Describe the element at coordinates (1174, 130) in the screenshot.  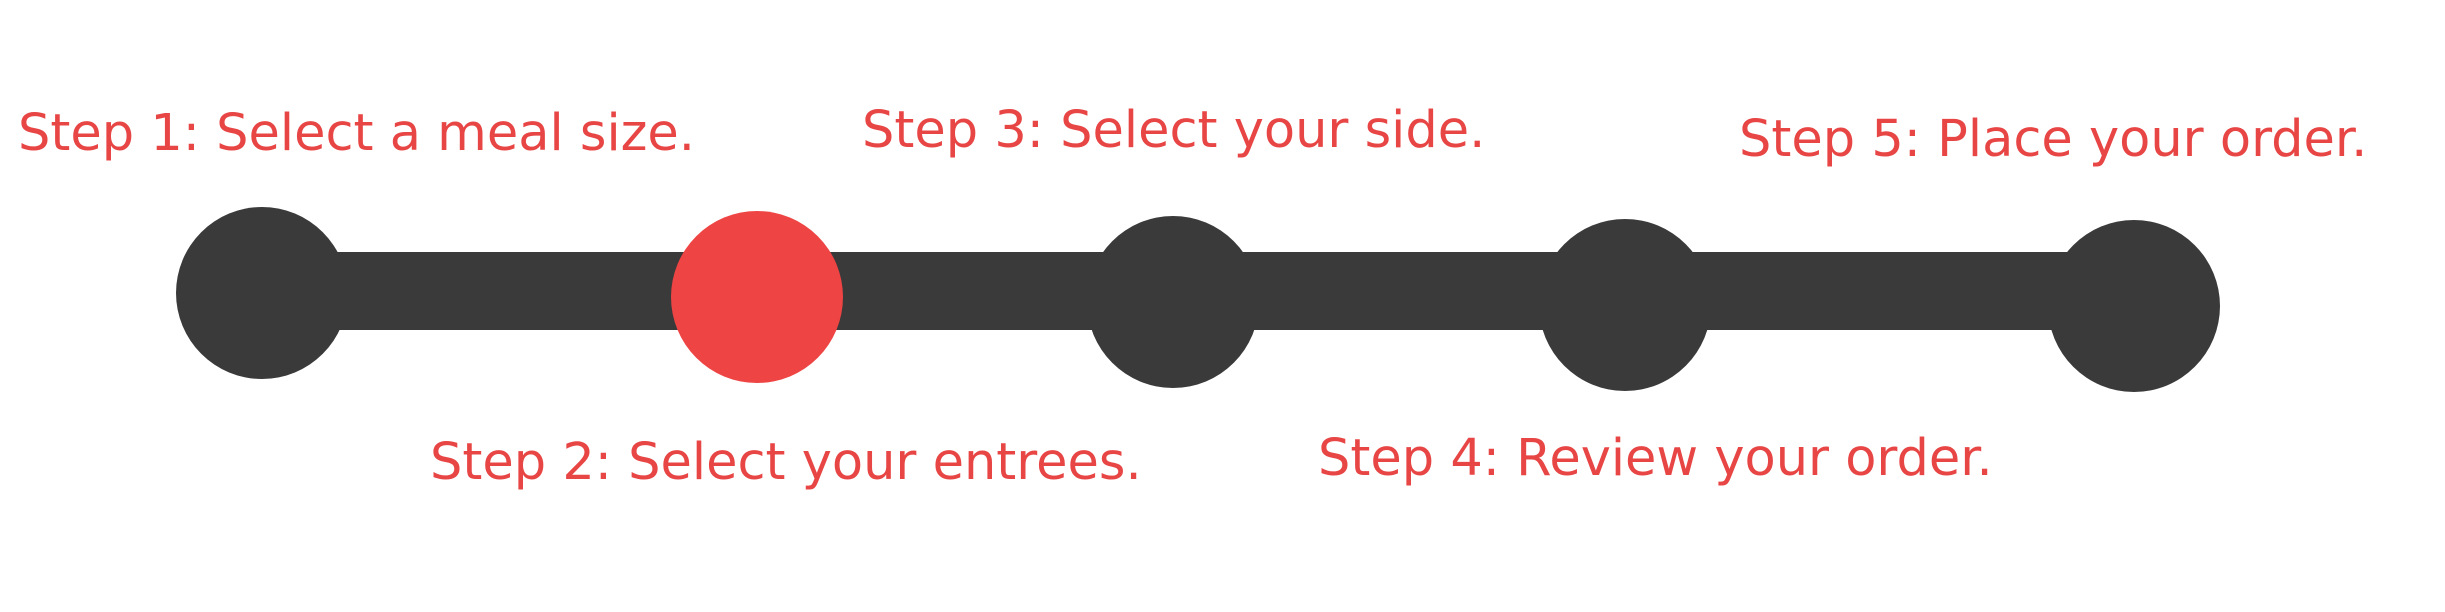
I see `step-3-label: Step 3: Select your side.` at that location.